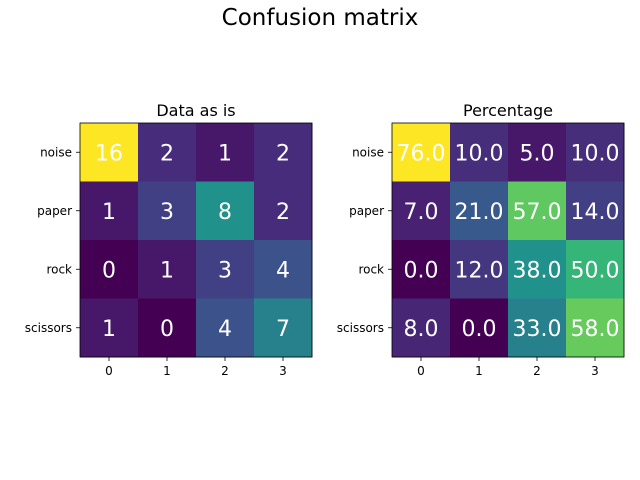 The width and height of the screenshot is (640, 480). I want to click on cell-label-r1-c1: 3, so click(167, 212).